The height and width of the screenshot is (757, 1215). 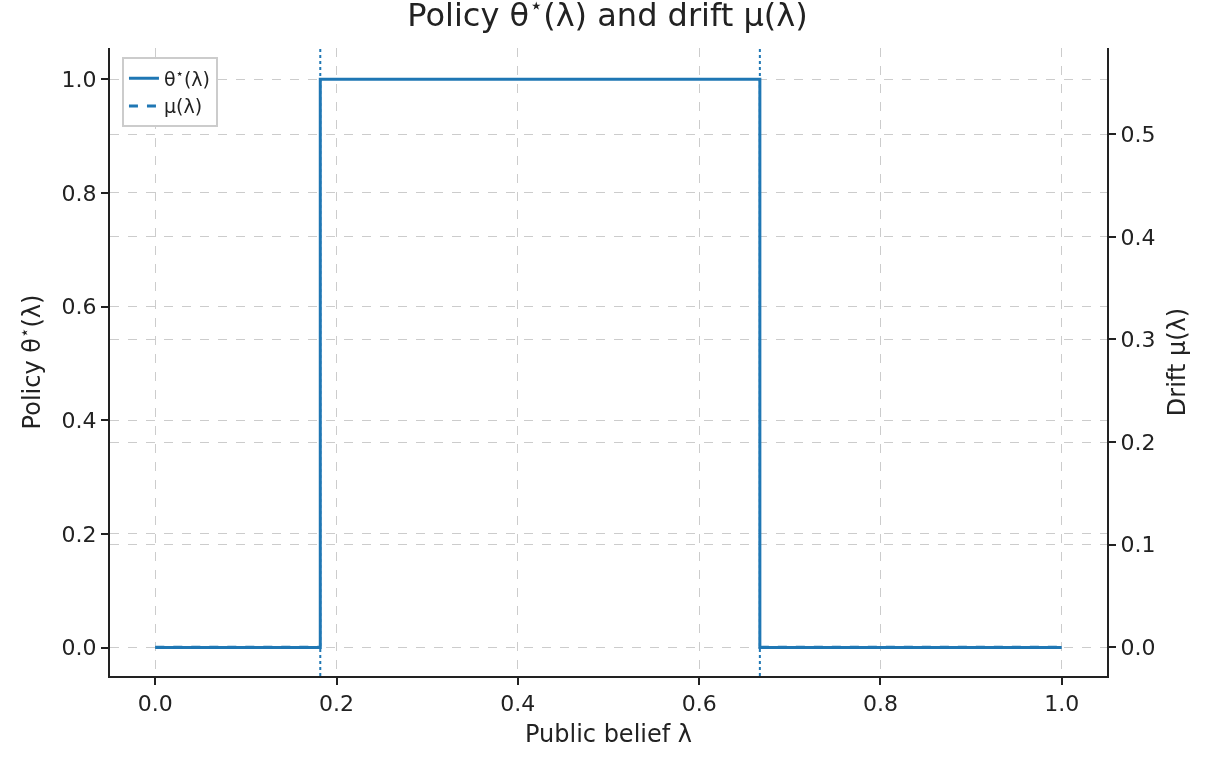 What do you see at coordinates (1062, 704) in the screenshot?
I see `x-tick-label: 1.0` at bounding box center [1062, 704].